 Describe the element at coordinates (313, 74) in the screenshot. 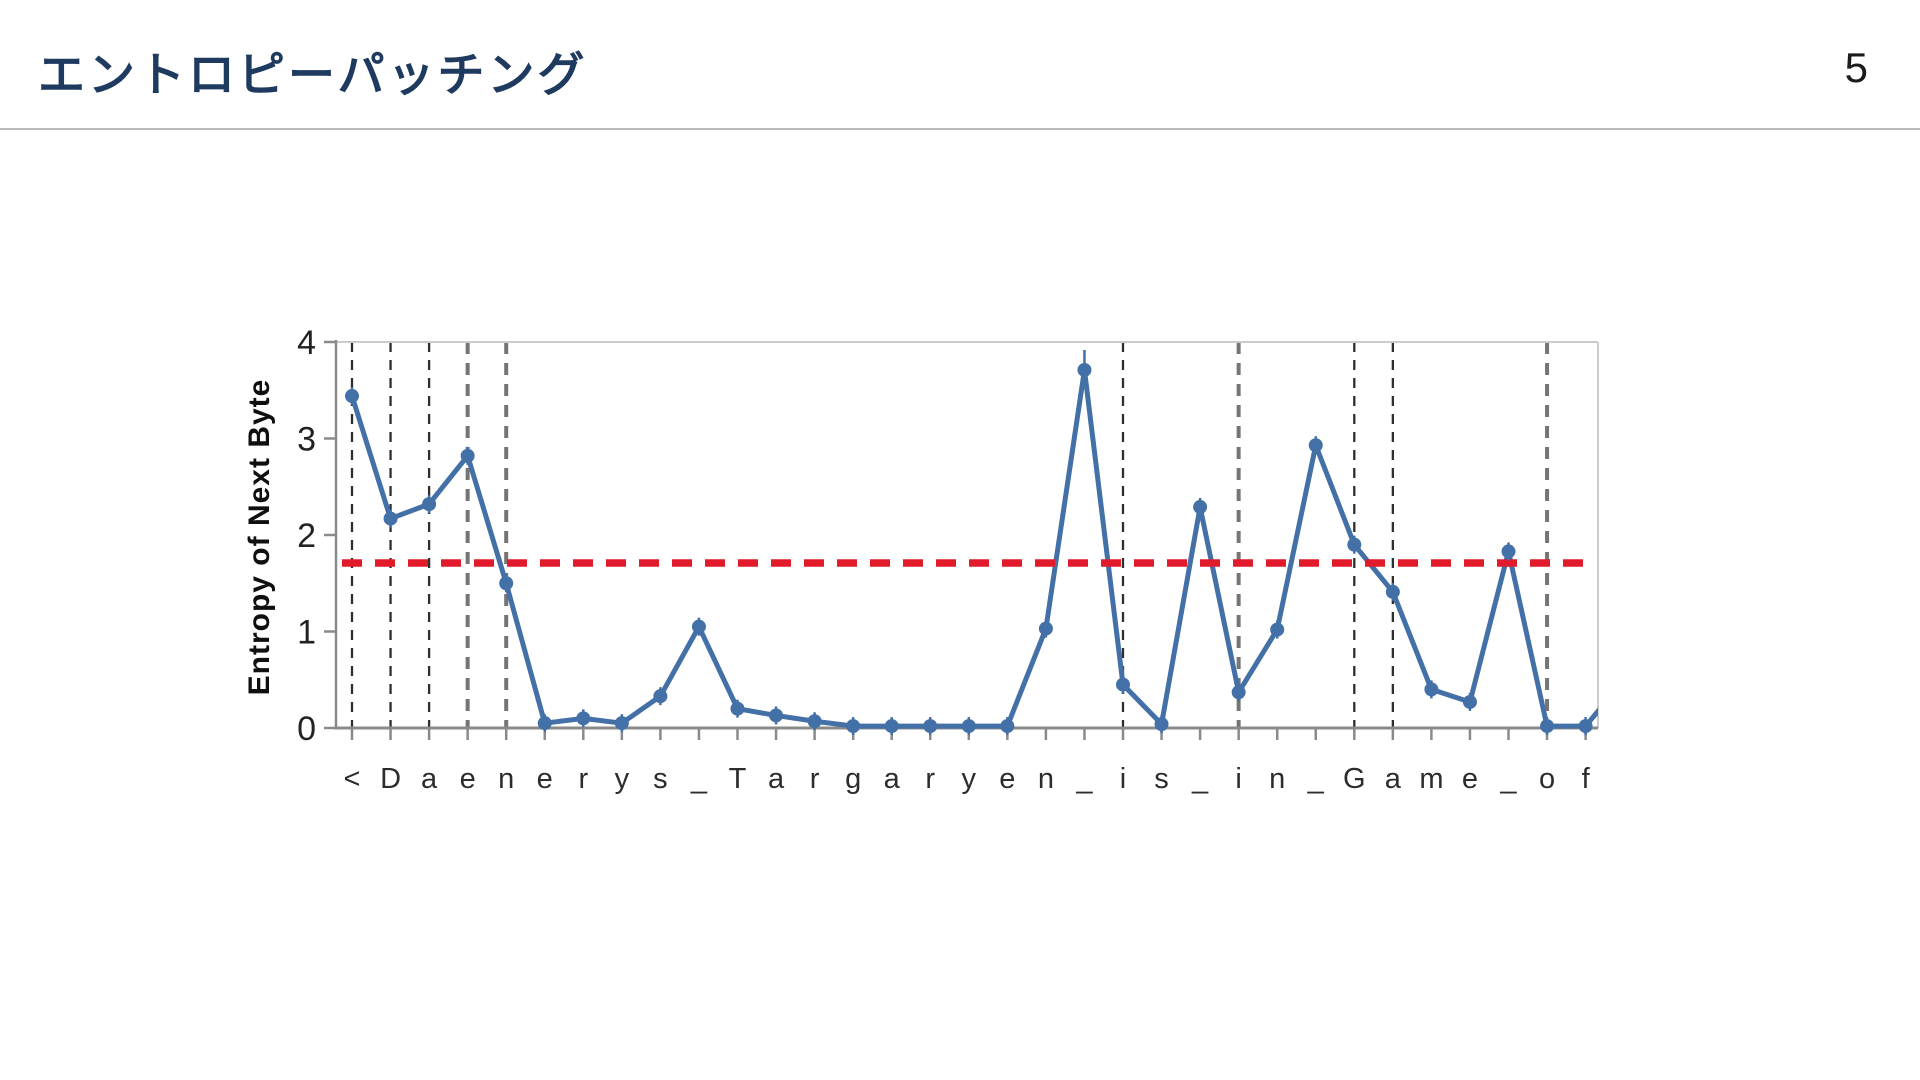

I see `slide-title: エントロピーパッチング` at that location.